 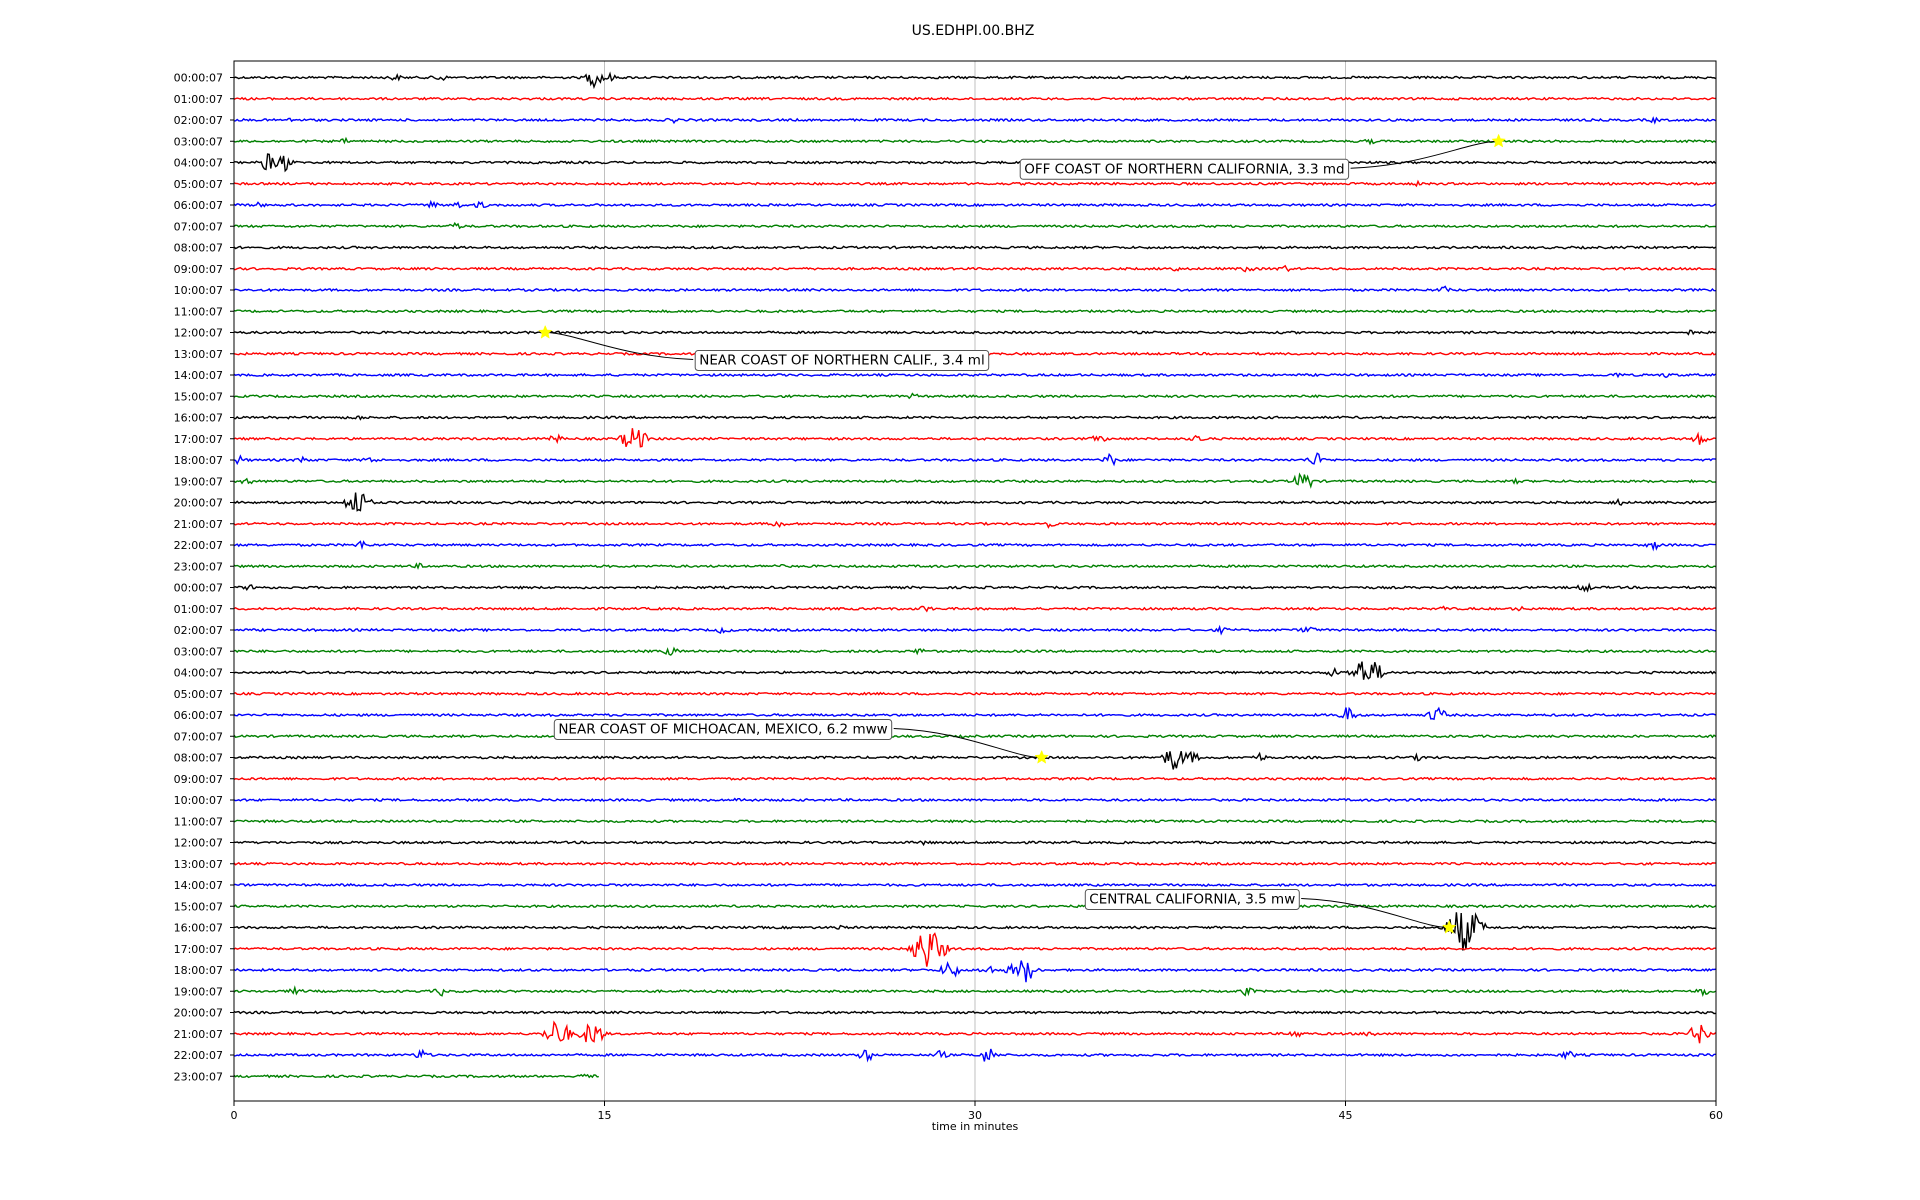 What do you see at coordinates (973, 31) in the screenshot?
I see `chart-title: US.EDHPI.00.BHZ` at bounding box center [973, 31].